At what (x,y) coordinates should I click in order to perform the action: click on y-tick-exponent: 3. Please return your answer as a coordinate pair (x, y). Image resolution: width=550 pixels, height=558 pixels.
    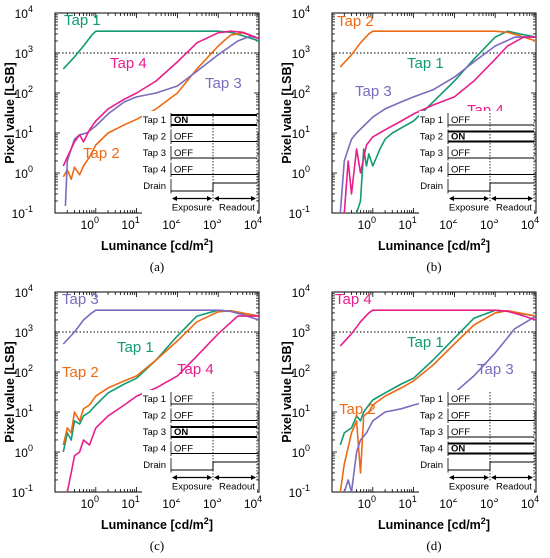
    Looking at the image, I should click on (307, 328).